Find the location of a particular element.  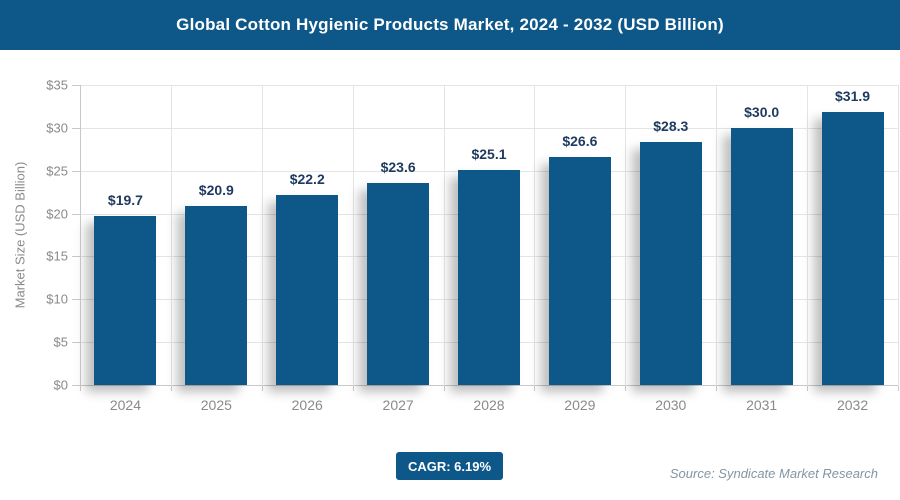

y-tick-label: $25 is located at coordinates (57, 171).